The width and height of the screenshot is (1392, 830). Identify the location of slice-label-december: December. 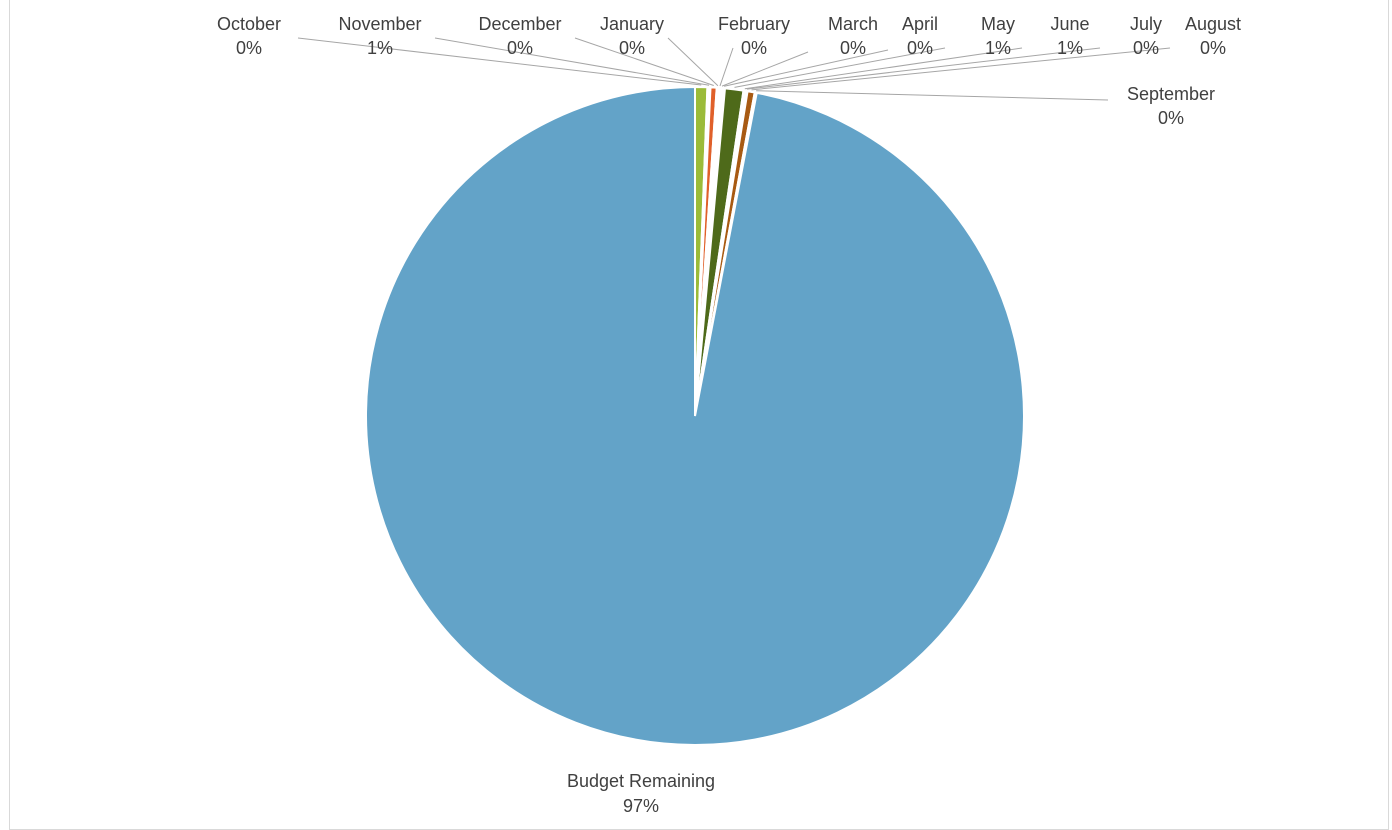
(519, 24).